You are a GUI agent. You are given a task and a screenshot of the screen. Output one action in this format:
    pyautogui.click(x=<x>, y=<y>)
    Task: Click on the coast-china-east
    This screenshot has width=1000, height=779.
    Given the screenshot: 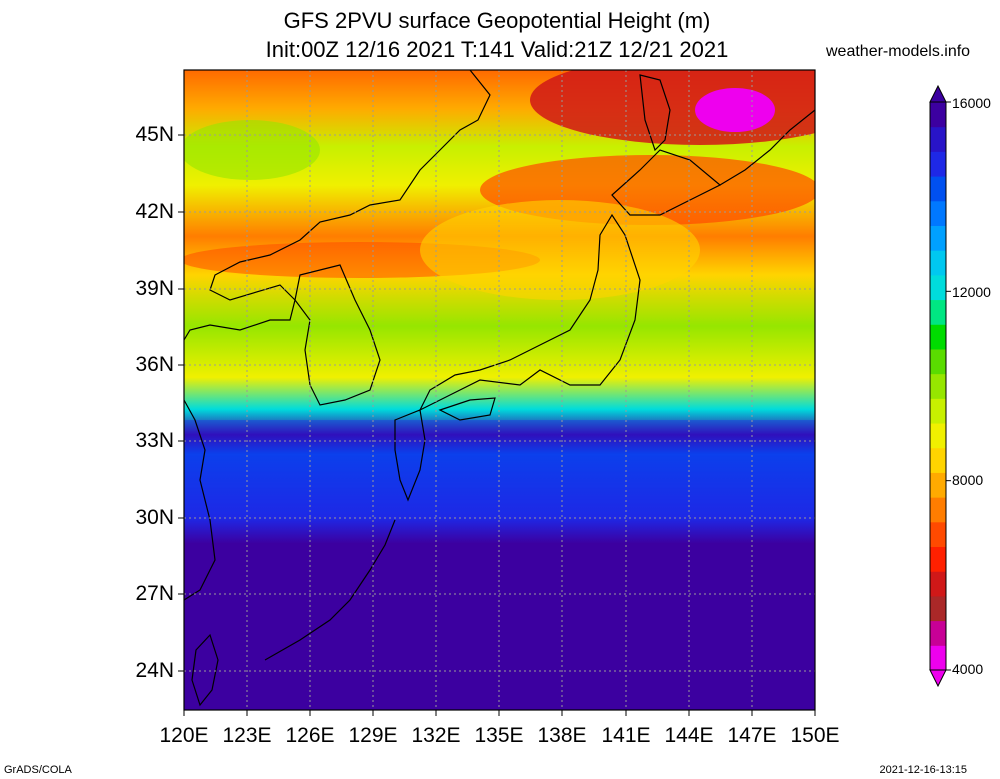 What is the action you would take?
    pyautogui.click(x=199, y=500)
    